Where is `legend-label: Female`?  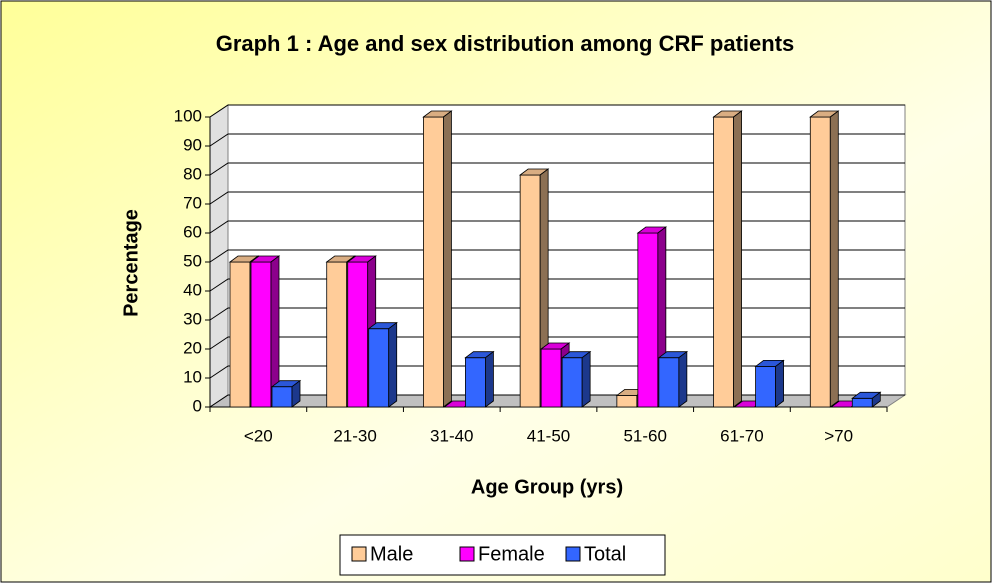 legend-label: Female is located at coordinates (511, 554).